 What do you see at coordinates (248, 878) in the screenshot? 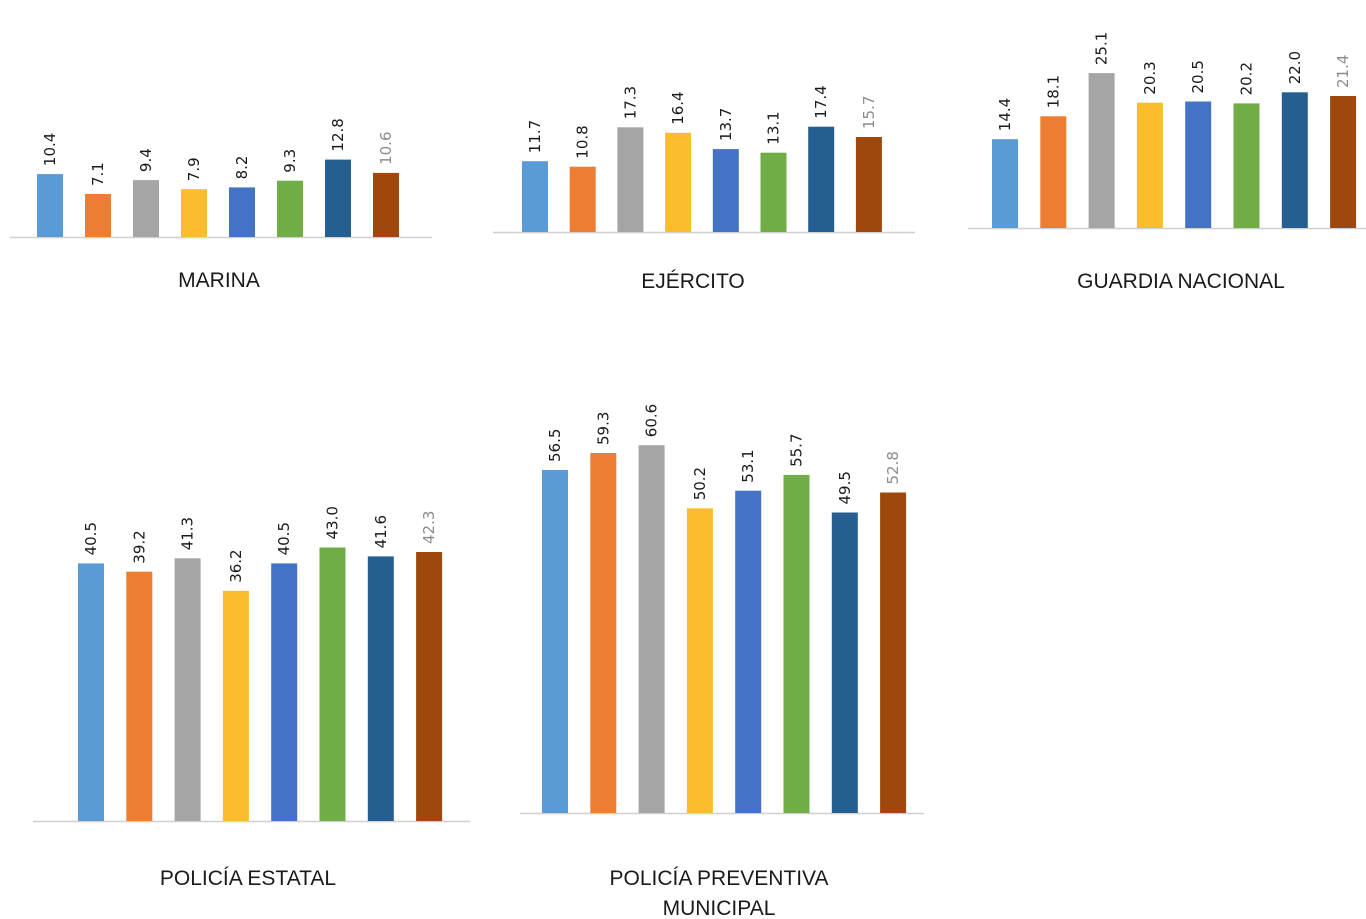
I see `chart-title: POLICÍA ESTATAL` at bounding box center [248, 878].